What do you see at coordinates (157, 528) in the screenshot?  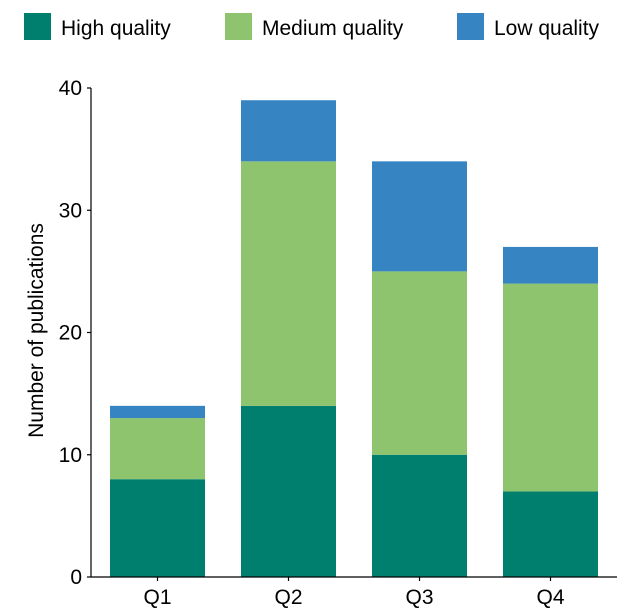 I see `bar-segment-high-quality-q1` at bounding box center [157, 528].